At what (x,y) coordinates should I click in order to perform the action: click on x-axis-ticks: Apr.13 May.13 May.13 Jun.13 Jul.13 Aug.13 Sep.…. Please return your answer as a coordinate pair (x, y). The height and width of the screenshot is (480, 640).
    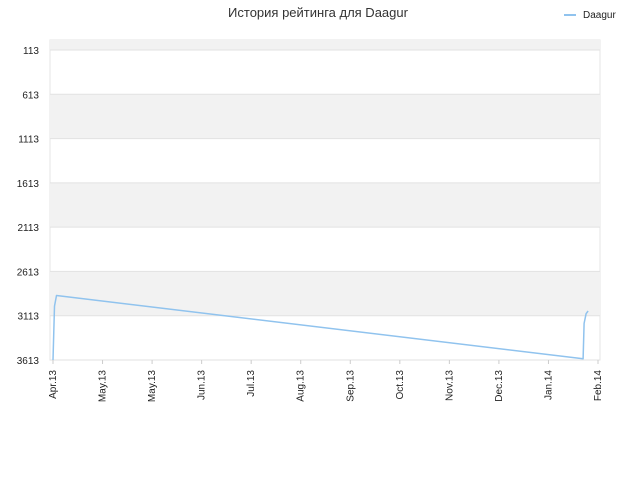
    Looking at the image, I should click on (326, 381).